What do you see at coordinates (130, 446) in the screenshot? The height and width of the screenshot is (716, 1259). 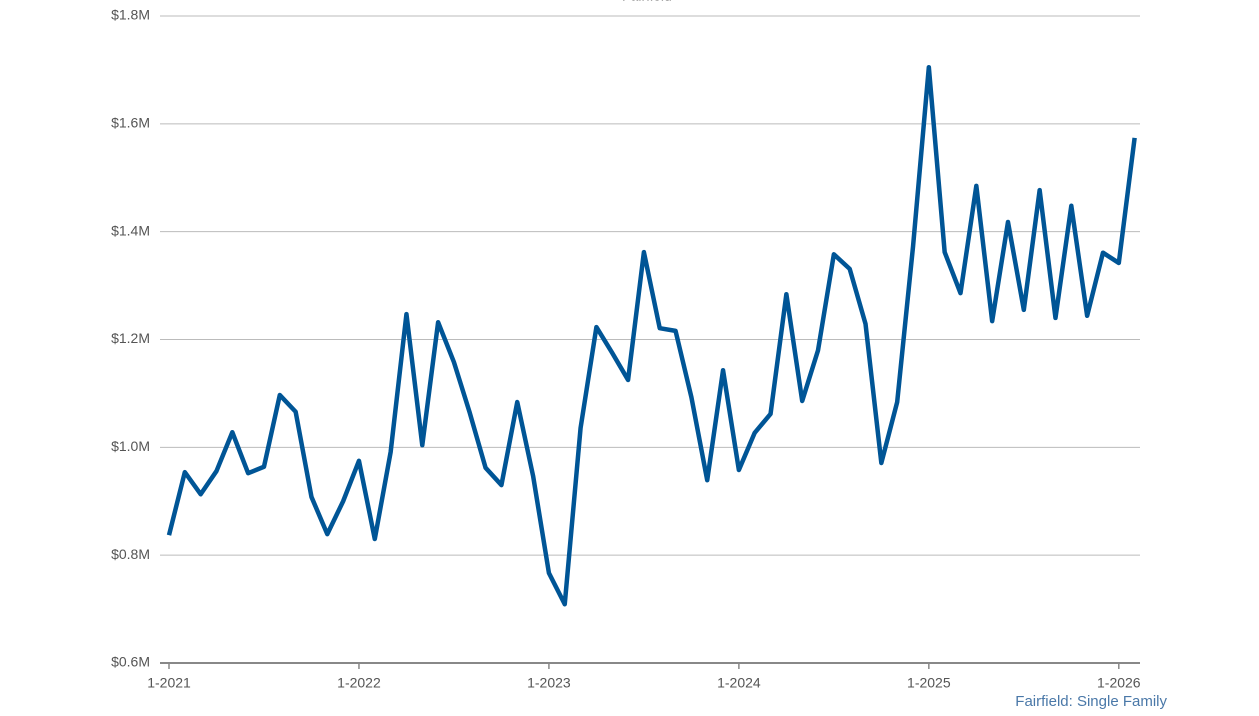 I see `y-tick-label: $1.0M` at bounding box center [130, 446].